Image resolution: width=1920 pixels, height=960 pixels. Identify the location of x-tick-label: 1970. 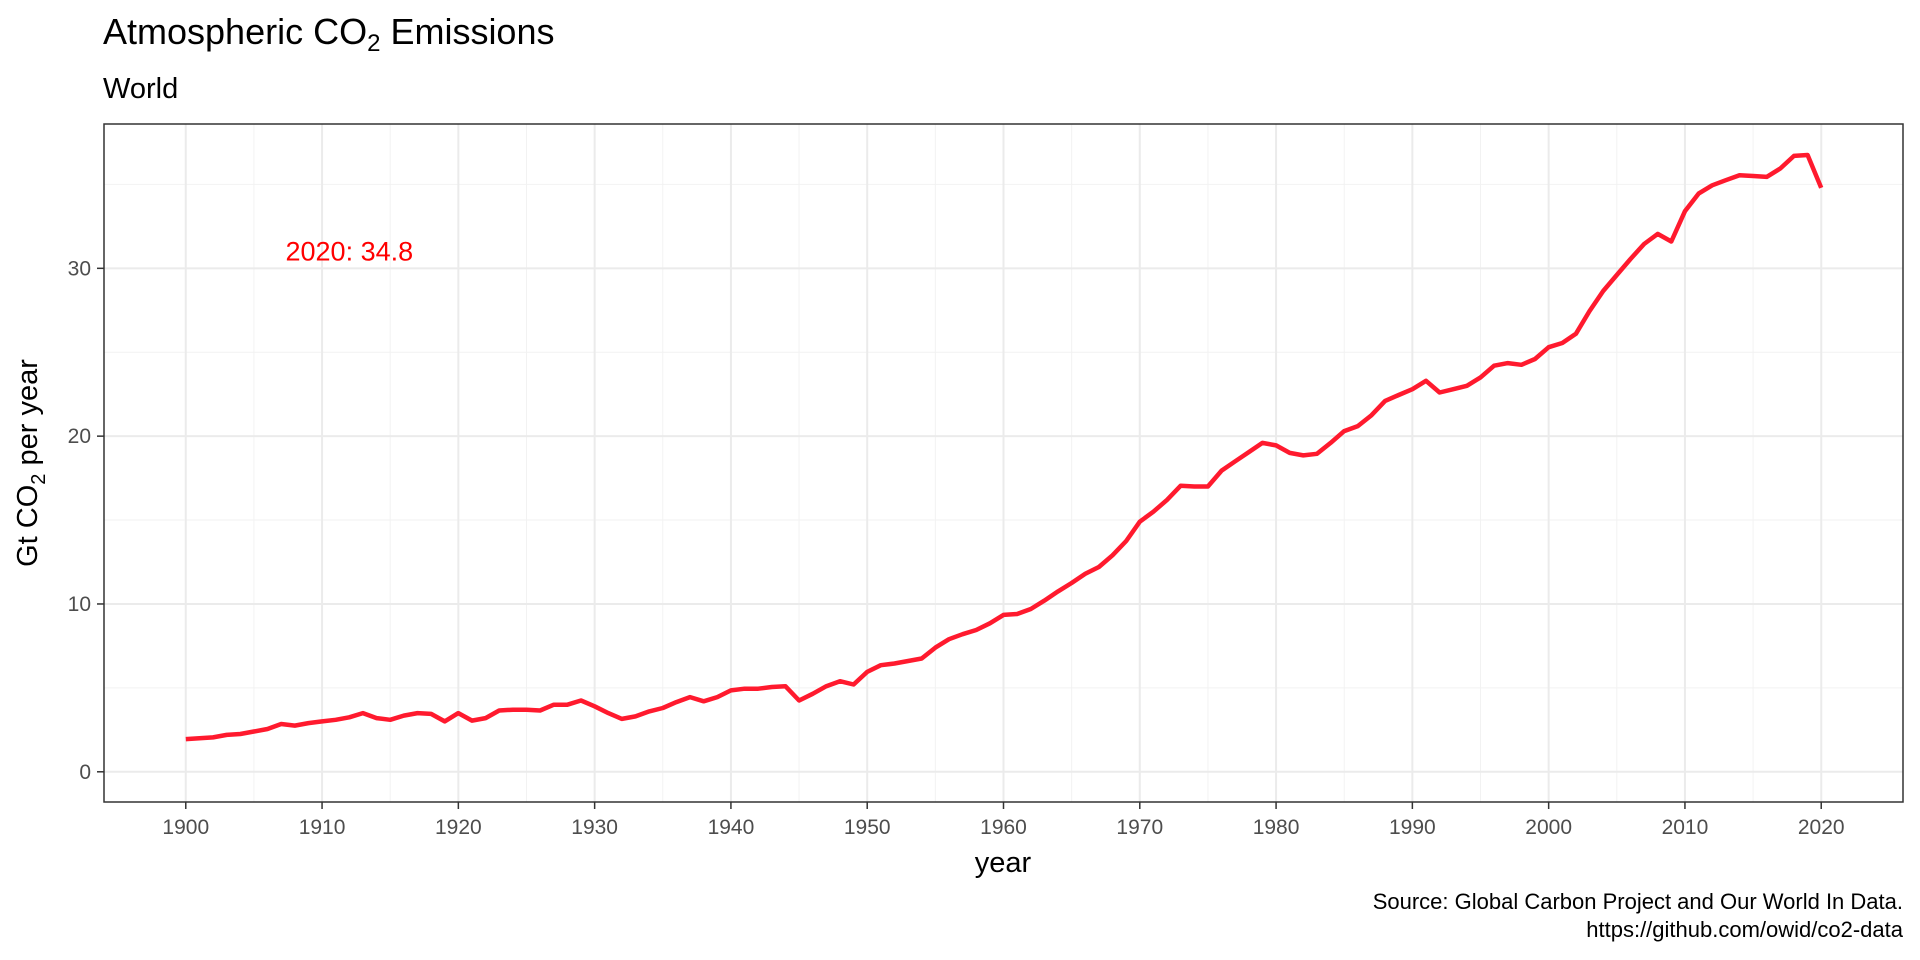
(1139, 827).